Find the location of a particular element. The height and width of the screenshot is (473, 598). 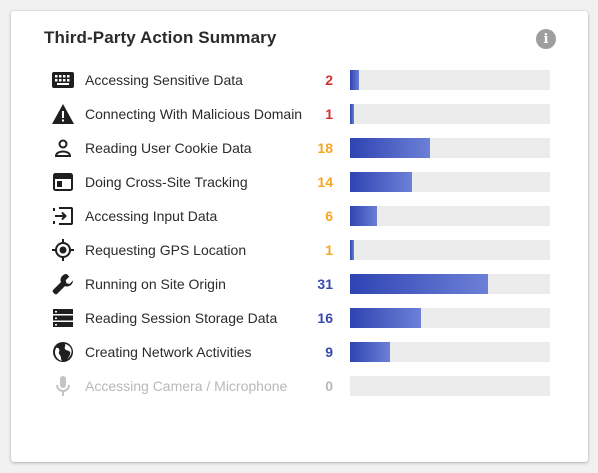

list-item: Connecting With Malicious Domain 1 is located at coordinates (299, 114).